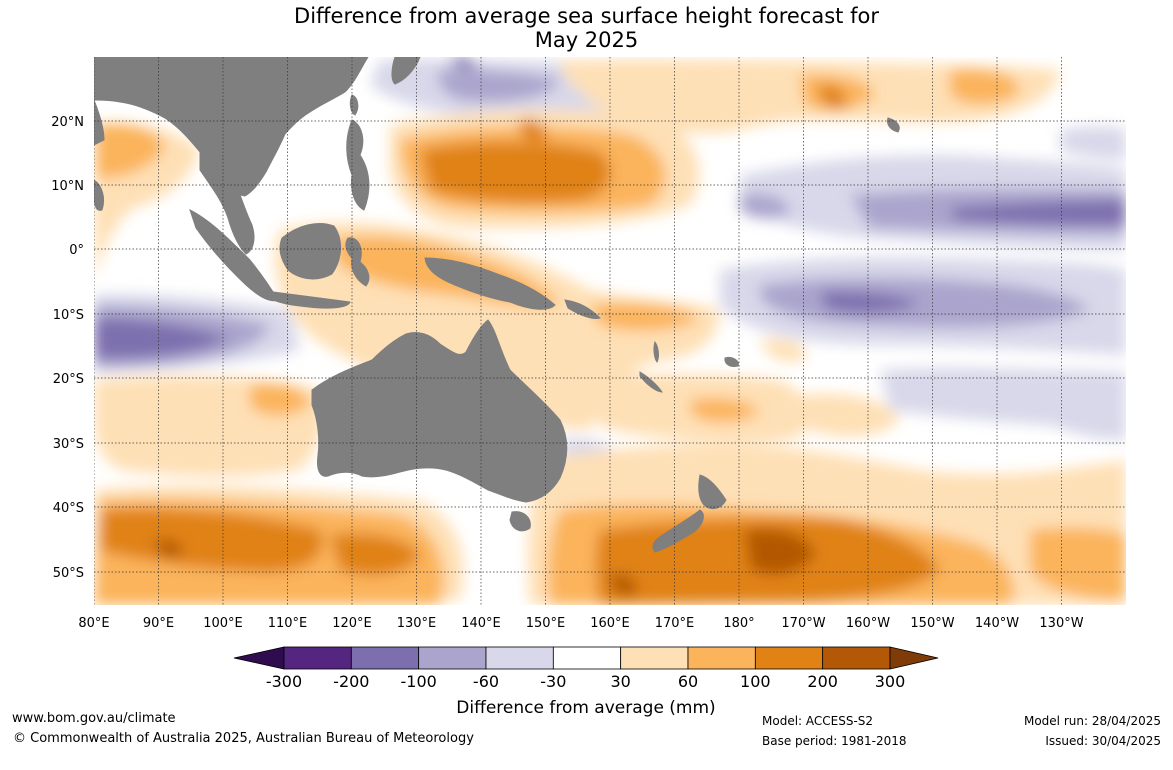  What do you see at coordinates (68, 379) in the screenshot?
I see `latitude-label: 20°S` at bounding box center [68, 379].